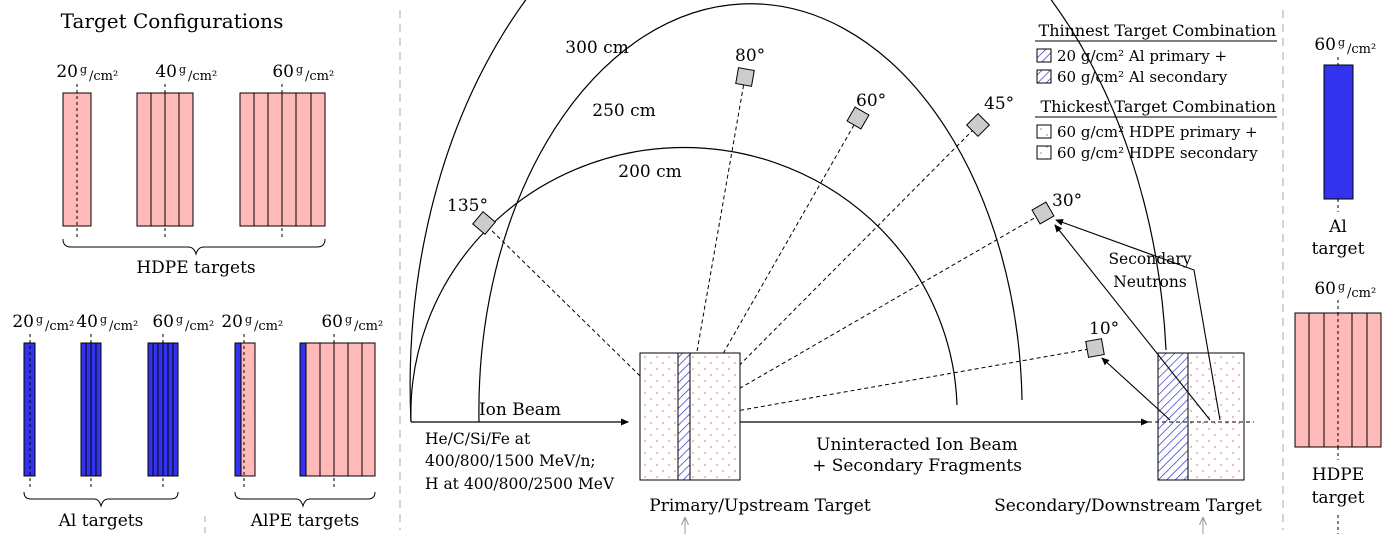 This screenshot has width=1397, height=534. Describe the element at coordinates (917, 466) in the screenshot. I see `uninteracted-label-2: + Secondary Fragments` at that location.